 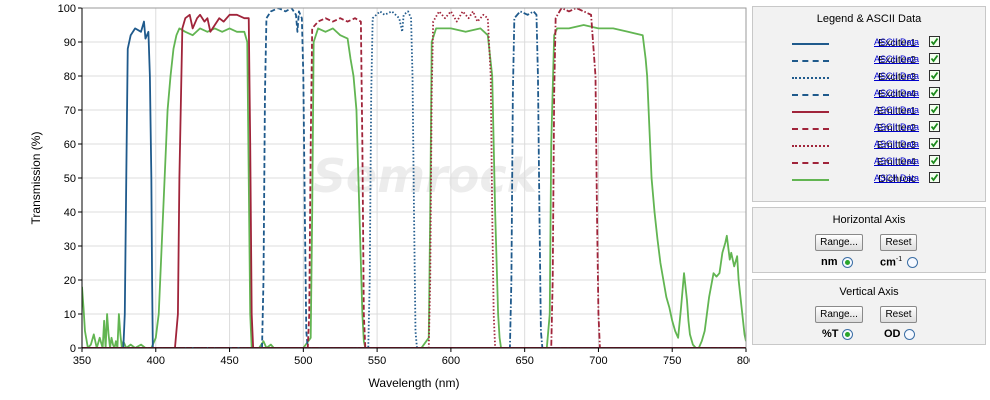 I want to click on horizontal-axis-panel: Horizontal Axis Range... Reset nm cm-1, so click(x=869, y=240).